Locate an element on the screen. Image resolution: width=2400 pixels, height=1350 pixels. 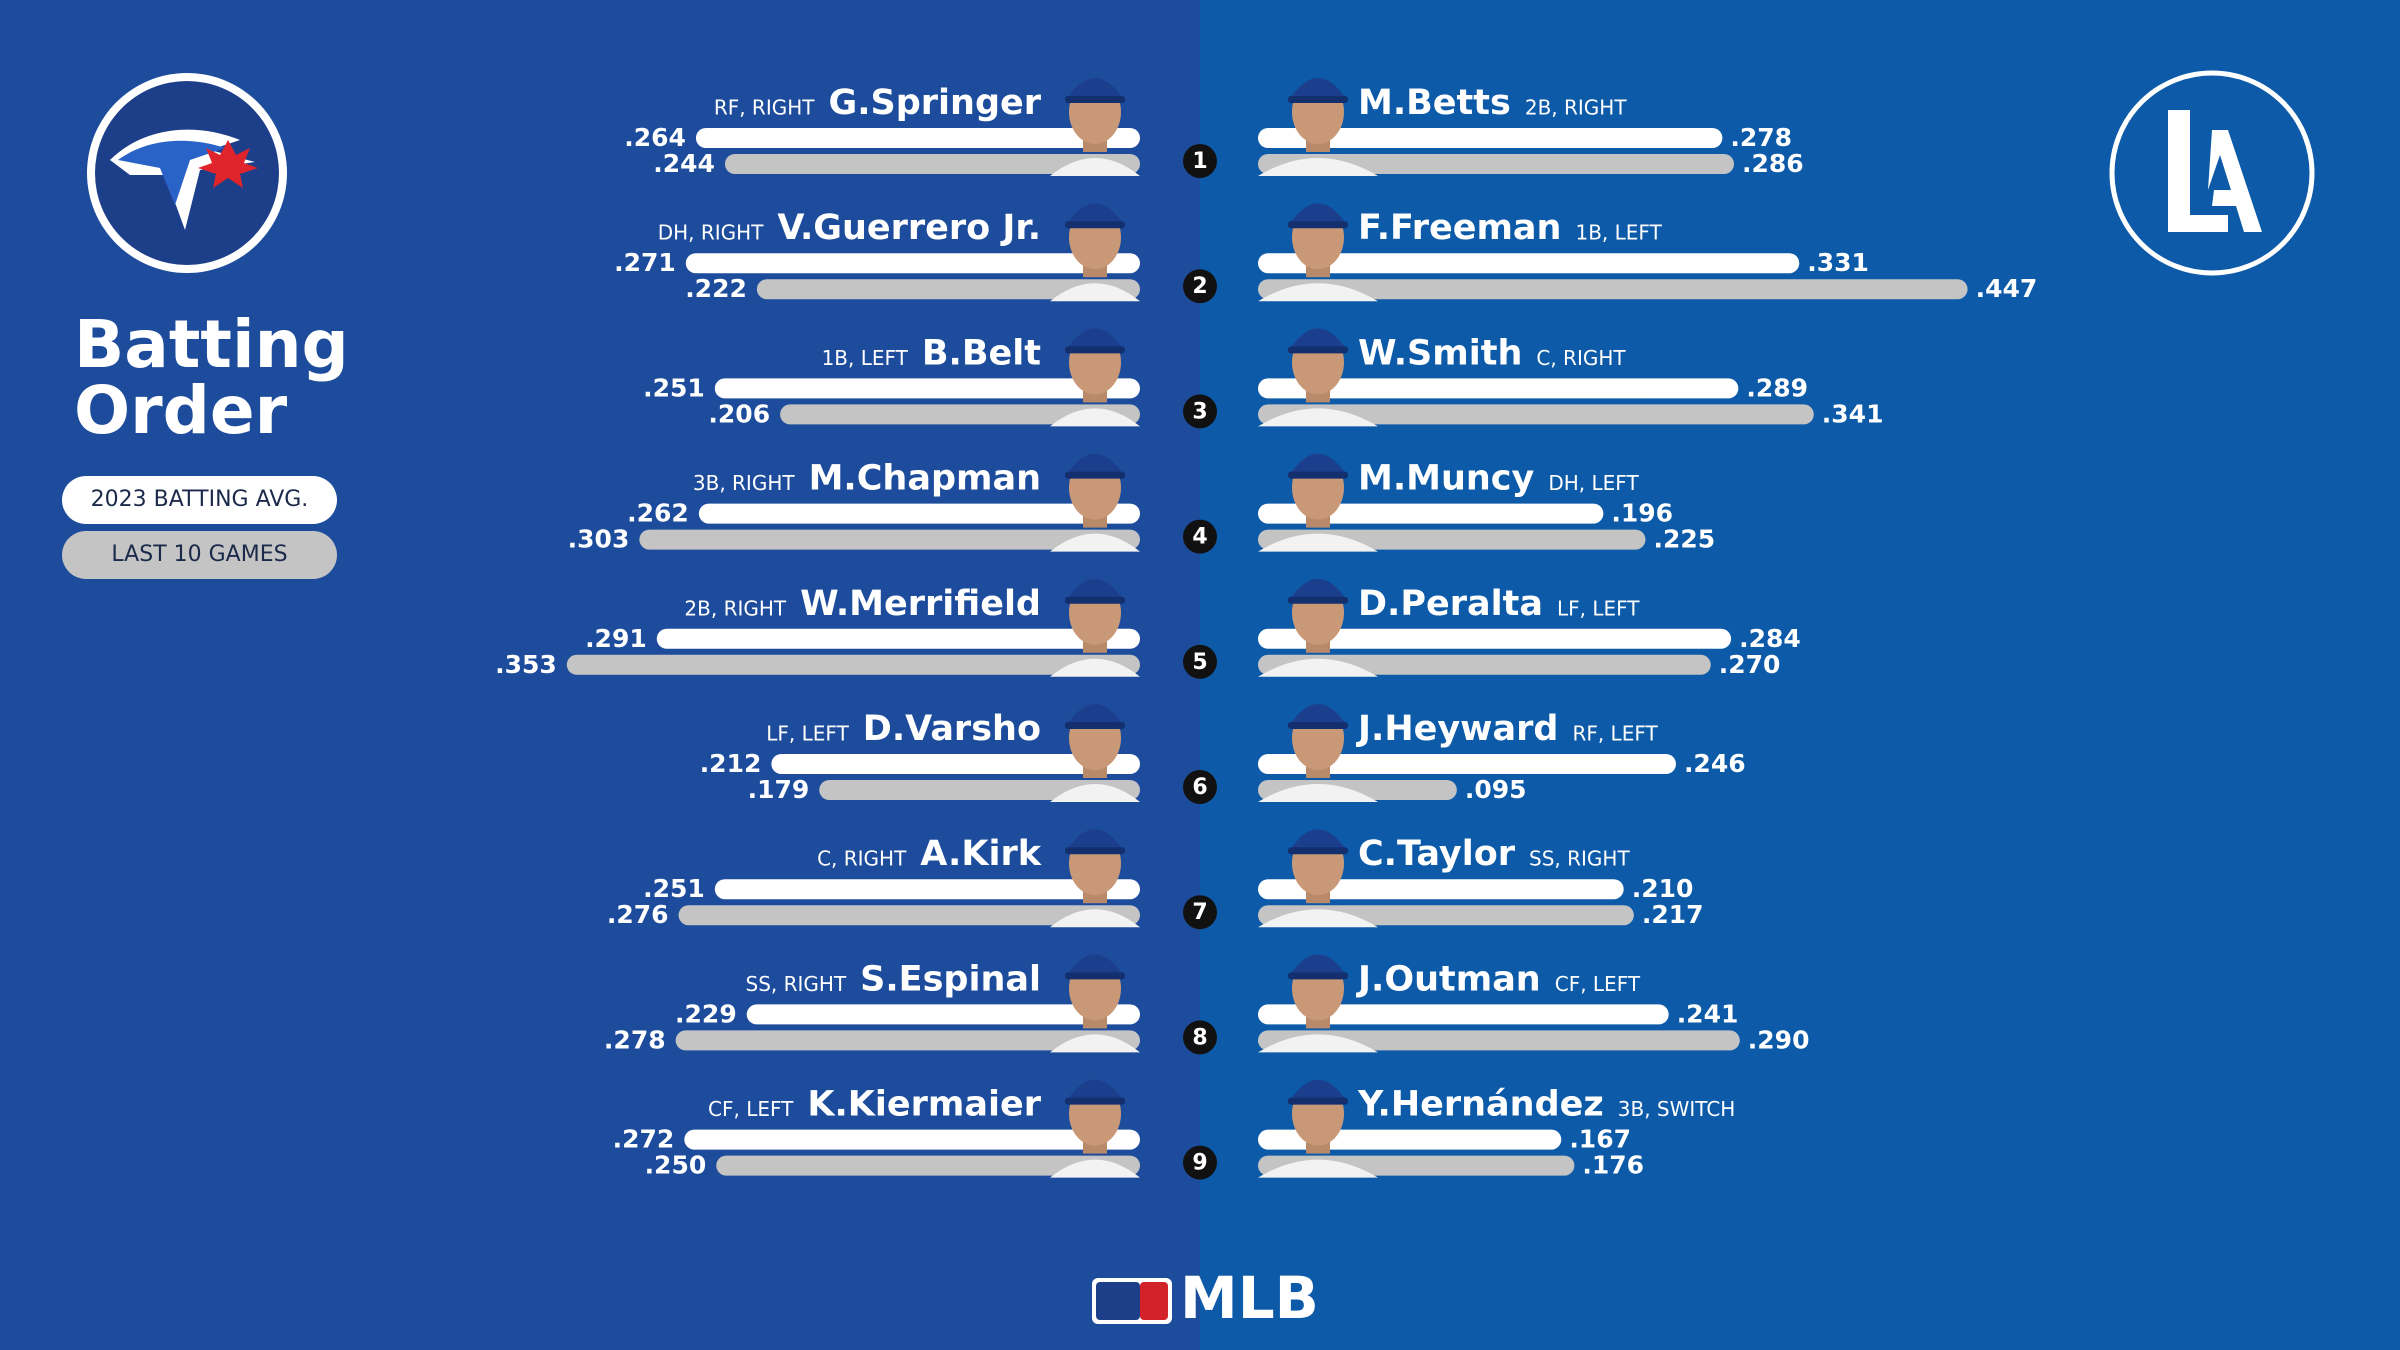
value-label: .179 is located at coordinates (779, 789).